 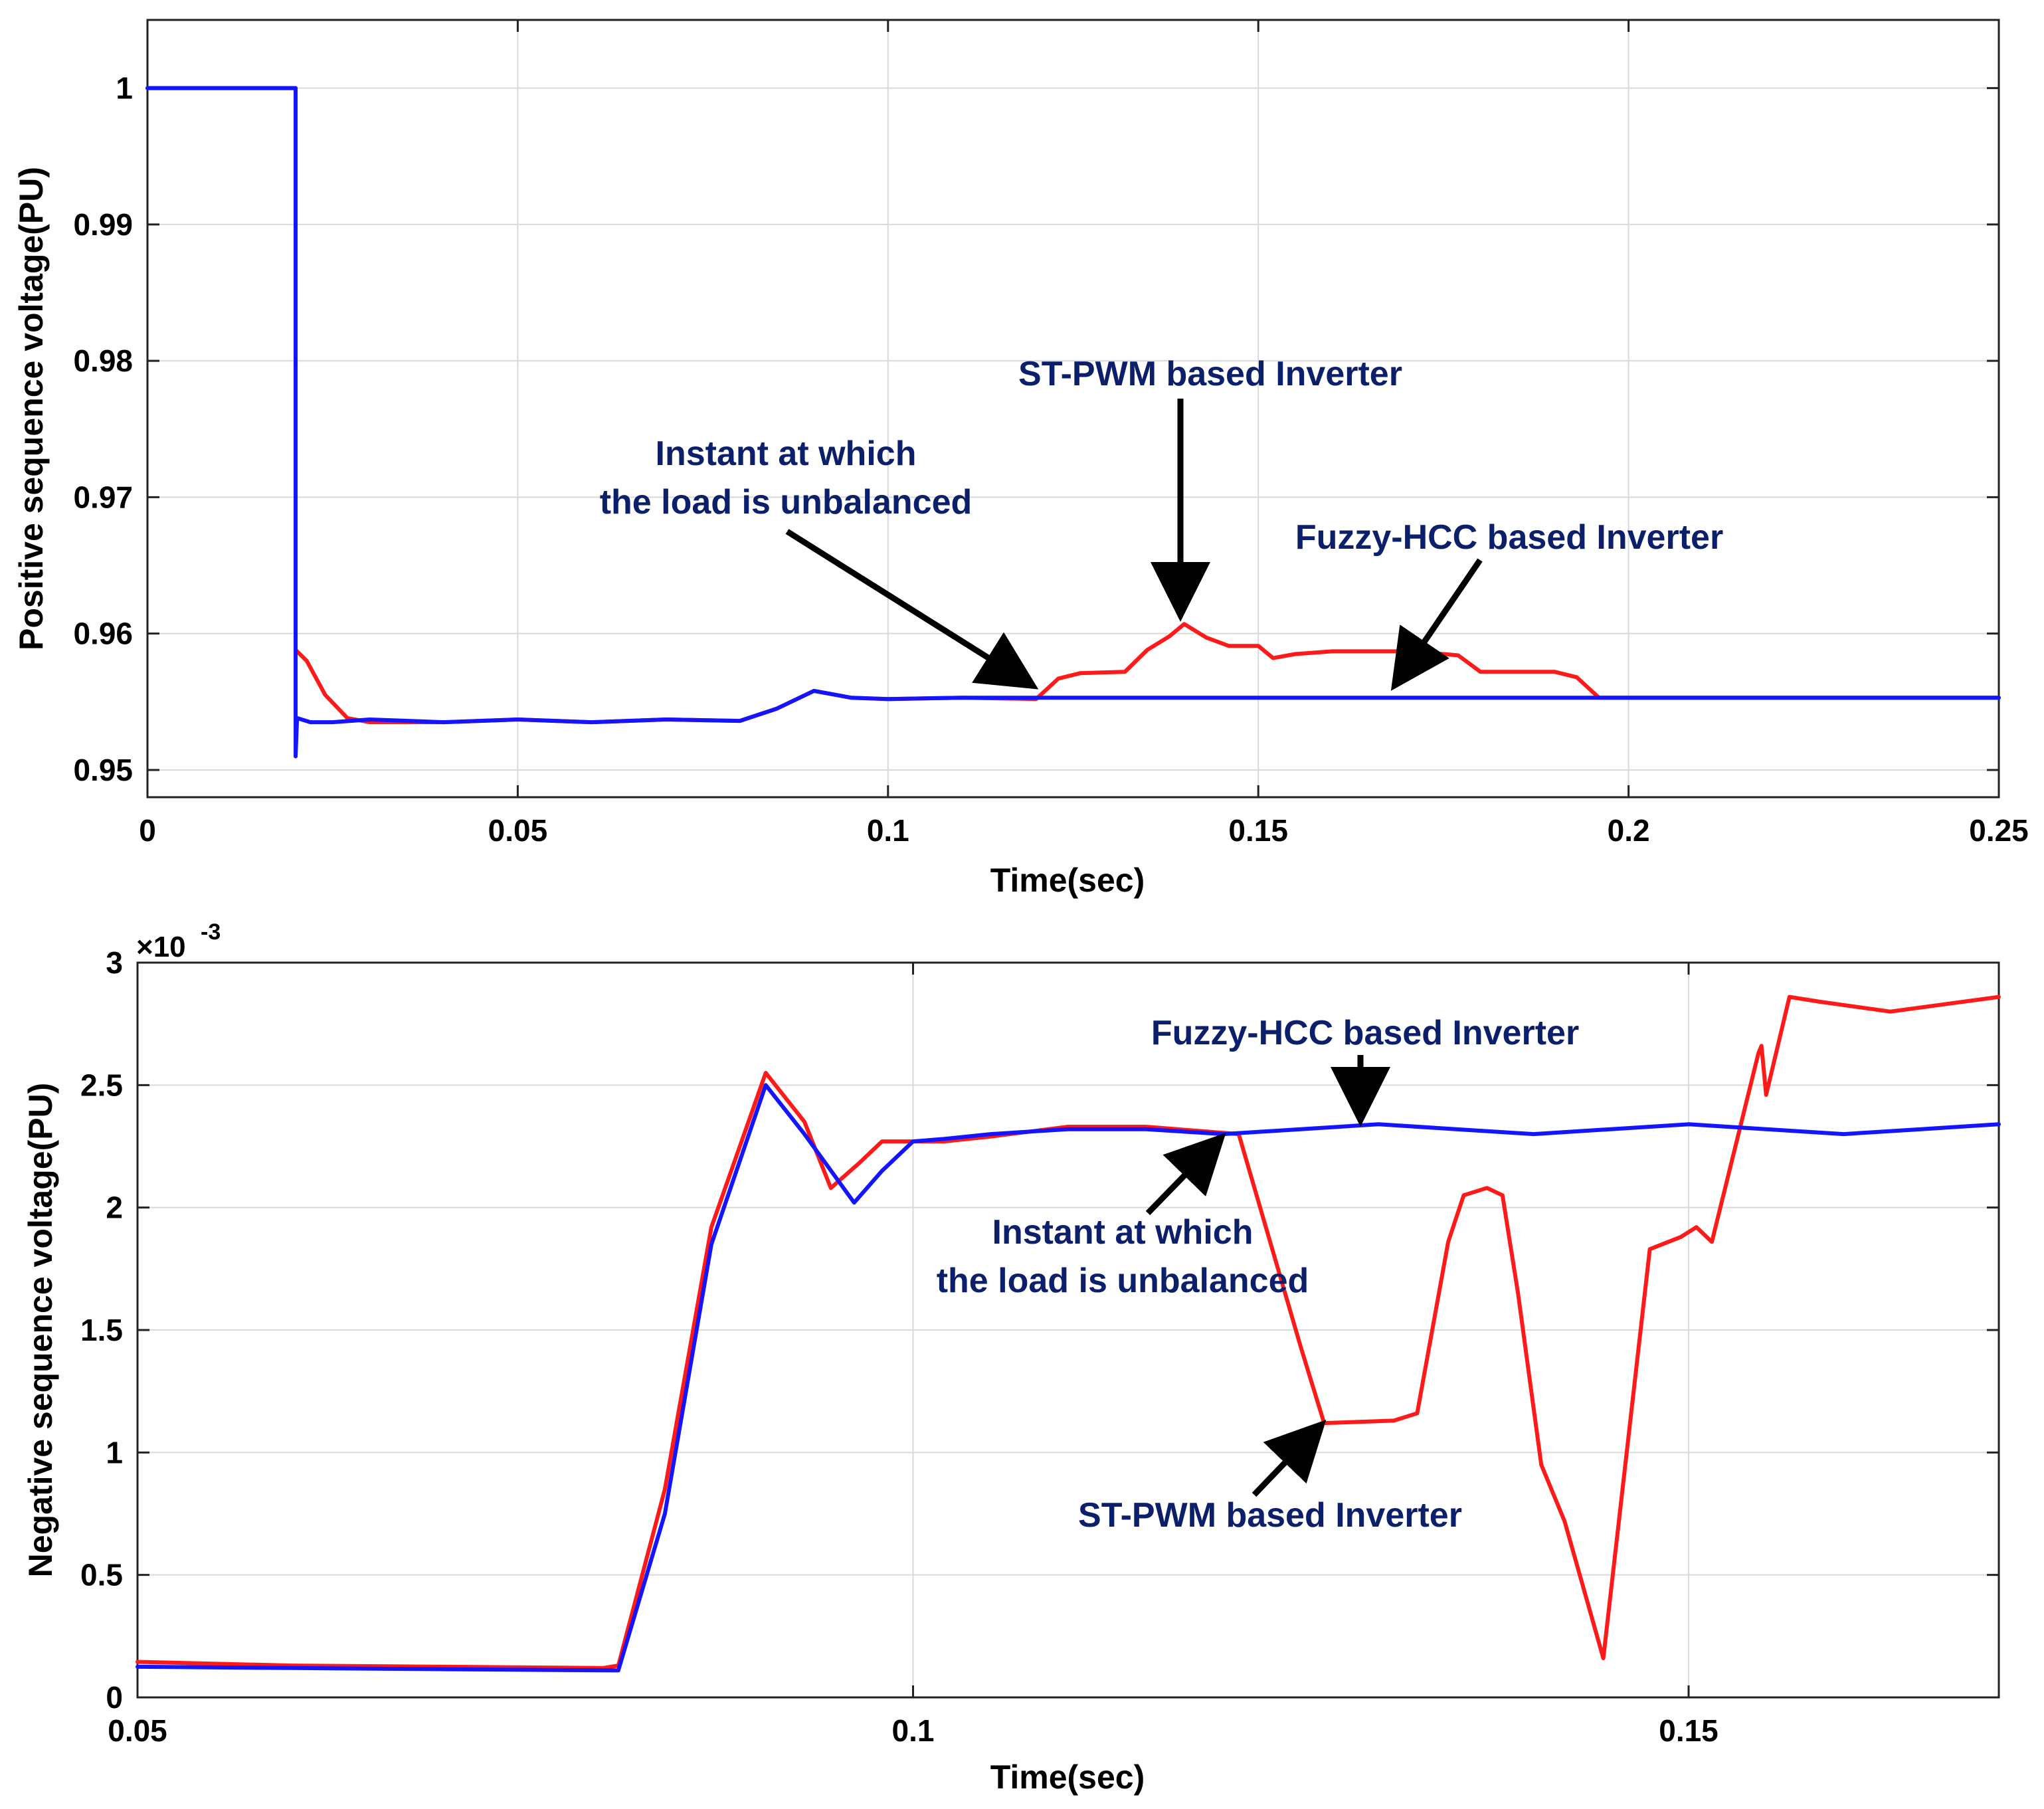 I want to click on top-annotation-st-pwm: ST-PWM based Inverter, so click(x=1210, y=488).